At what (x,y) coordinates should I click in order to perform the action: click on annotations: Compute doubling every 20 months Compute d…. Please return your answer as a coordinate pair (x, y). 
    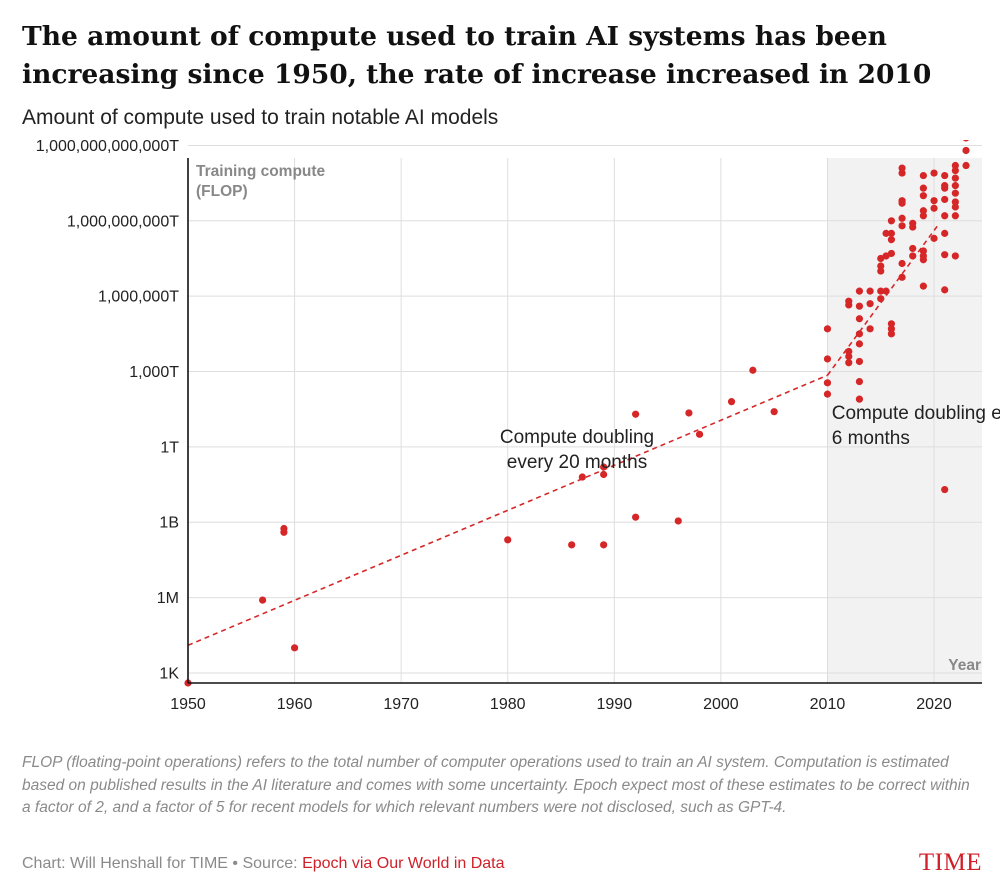
    Looking at the image, I should click on (750, 438).